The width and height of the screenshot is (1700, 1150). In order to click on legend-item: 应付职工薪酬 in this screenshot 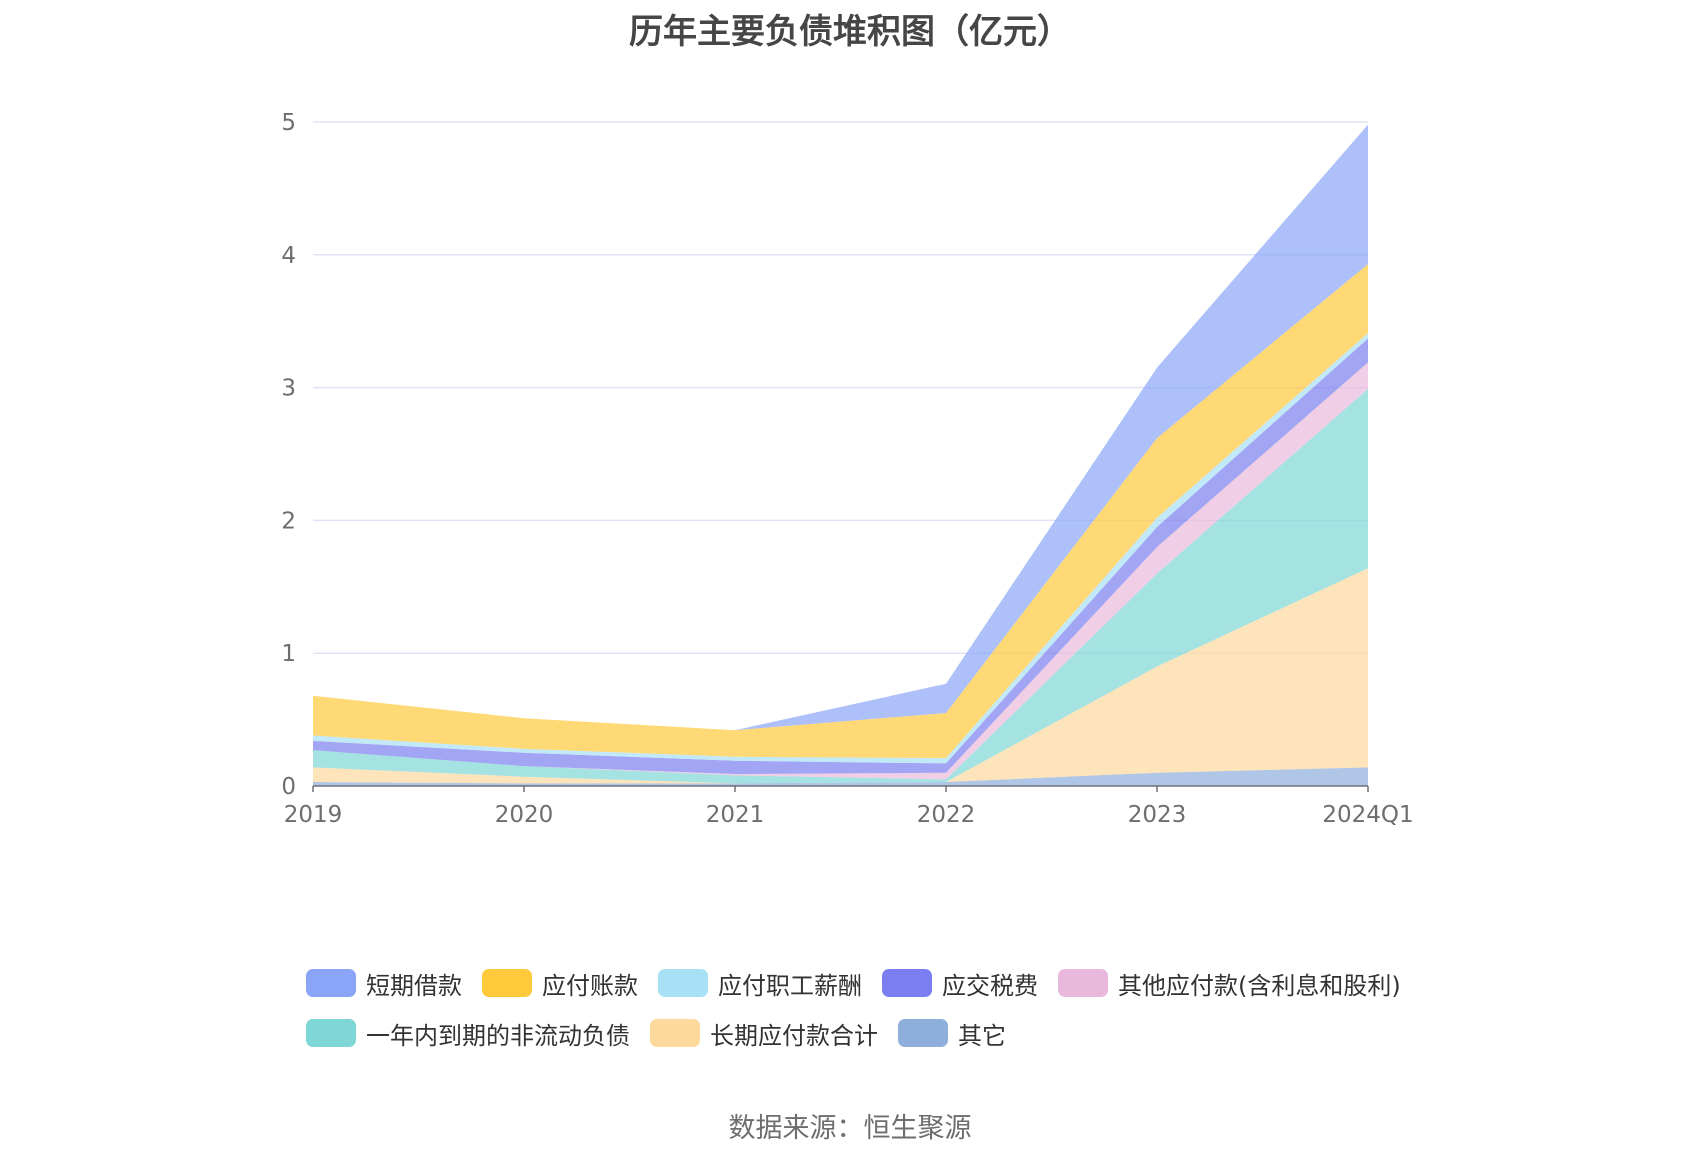, I will do `click(760, 983)`.